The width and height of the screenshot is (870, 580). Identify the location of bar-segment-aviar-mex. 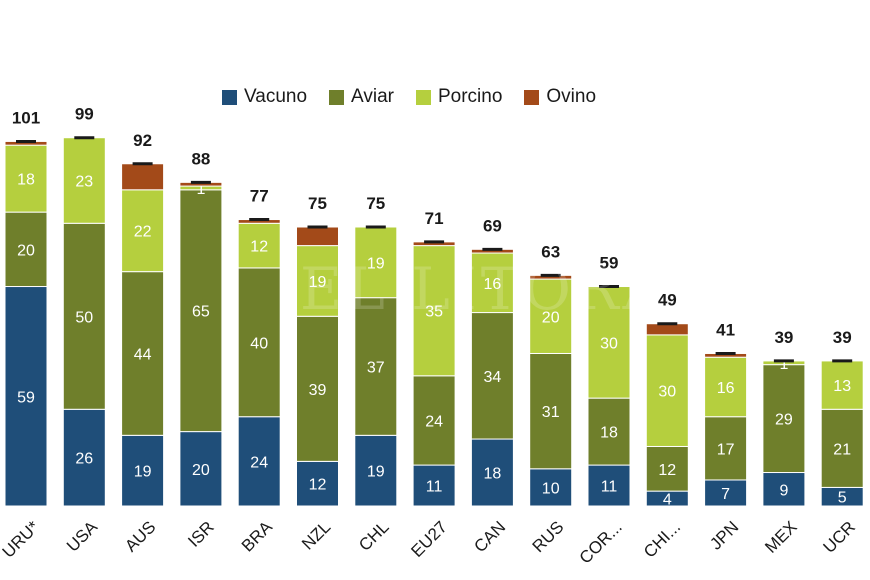
(784, 419).